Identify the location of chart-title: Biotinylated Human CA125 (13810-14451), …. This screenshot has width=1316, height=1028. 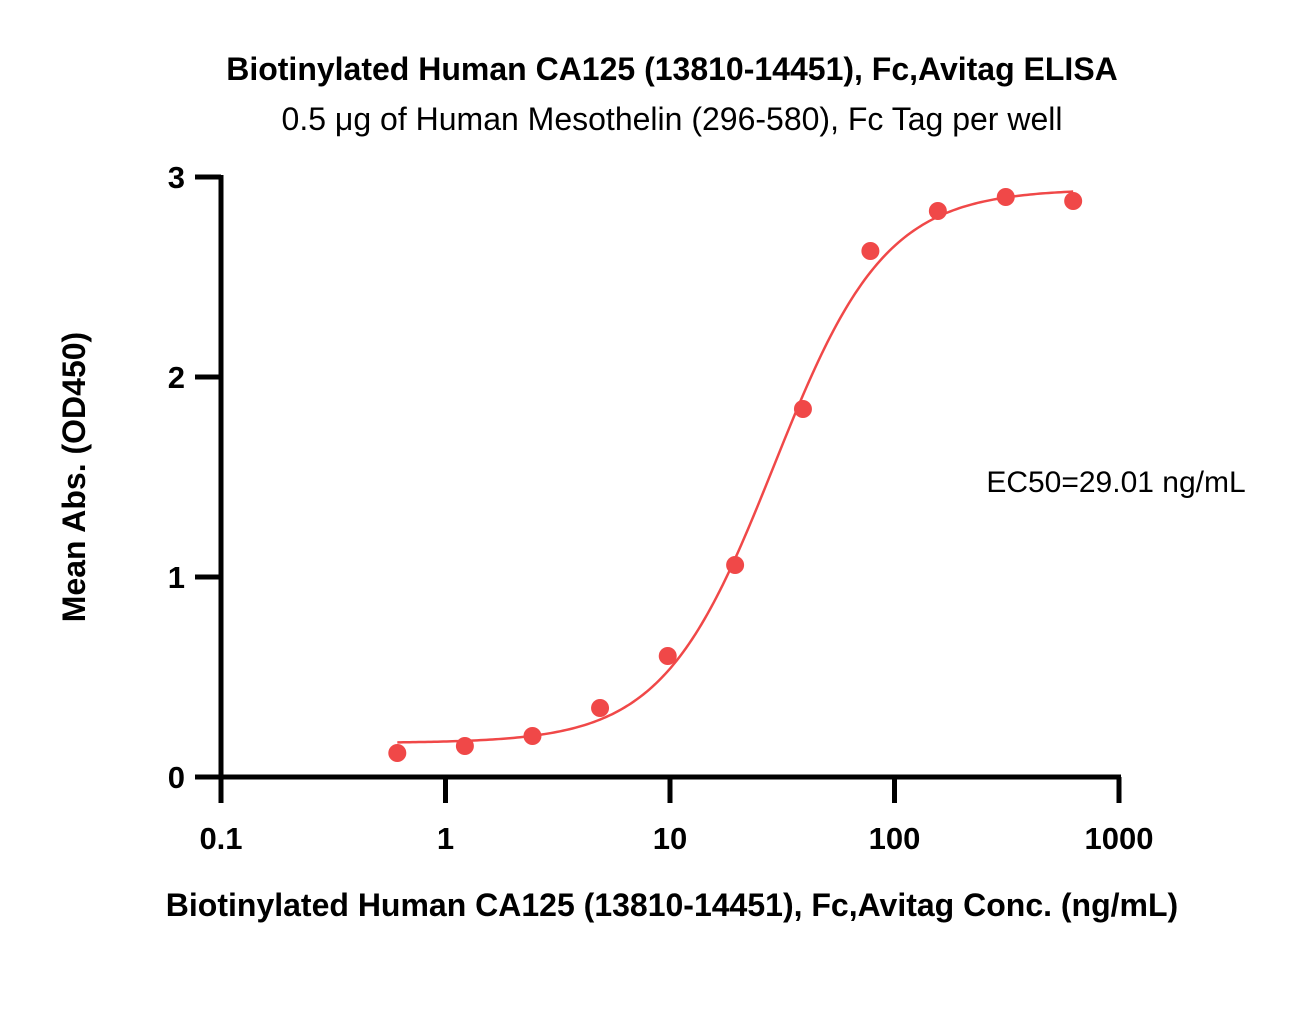
(672, 69).